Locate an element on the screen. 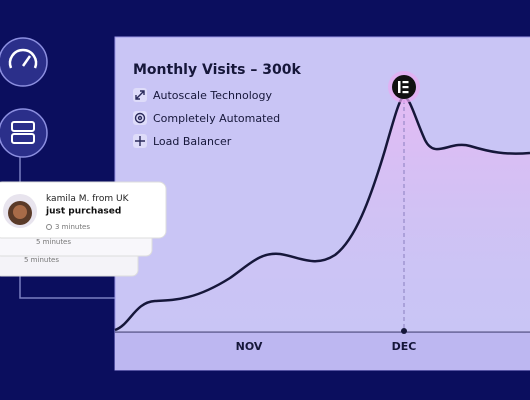 The height and width of the screenshot is (400, 530). avatar is located at coordinates (20, 212).